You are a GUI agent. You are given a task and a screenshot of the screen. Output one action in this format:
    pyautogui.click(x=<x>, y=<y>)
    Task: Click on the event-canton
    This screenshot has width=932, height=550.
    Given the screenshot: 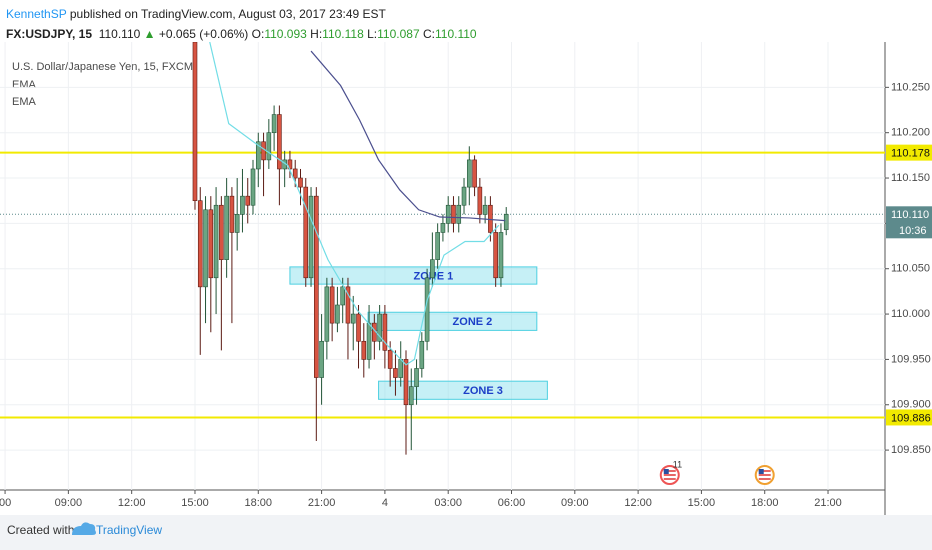 What is the action you would take?
    pyautogui.click(x=666, y=471)
    